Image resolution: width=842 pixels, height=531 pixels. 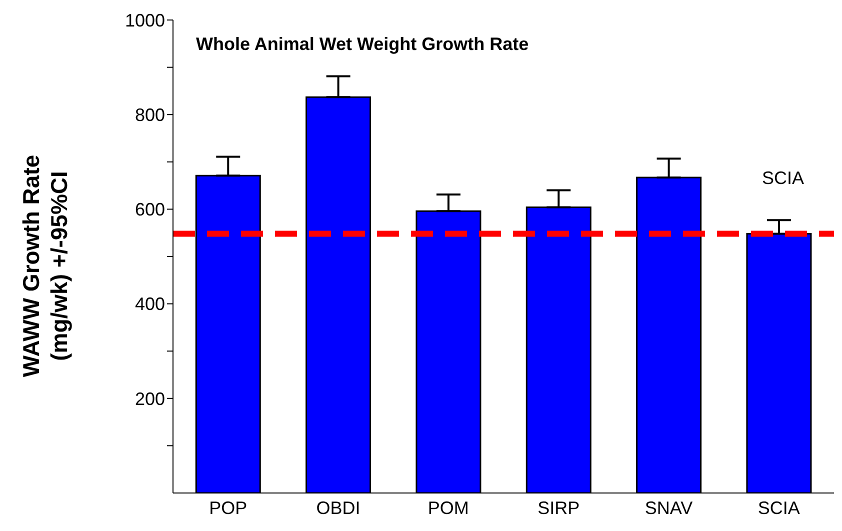 What do you see at coordinates (362, 44) in the screenshot?
I see `text: Whole Animal Wet Weight Growth Rate` at bounding box center [362, 44].